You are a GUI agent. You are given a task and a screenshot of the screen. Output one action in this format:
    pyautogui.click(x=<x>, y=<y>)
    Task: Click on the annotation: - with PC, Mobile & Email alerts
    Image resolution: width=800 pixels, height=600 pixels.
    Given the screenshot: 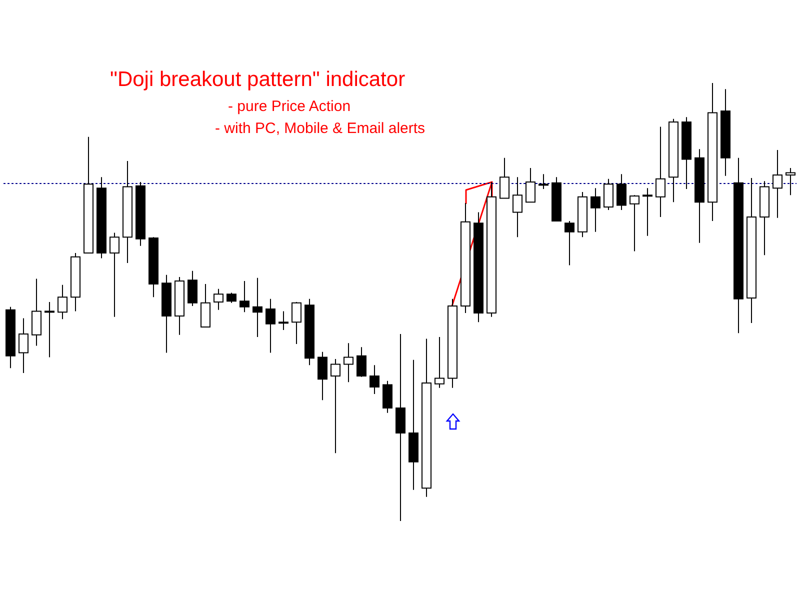 What is the action you would take?
    pyautogui.click(x=320, y=128)
    